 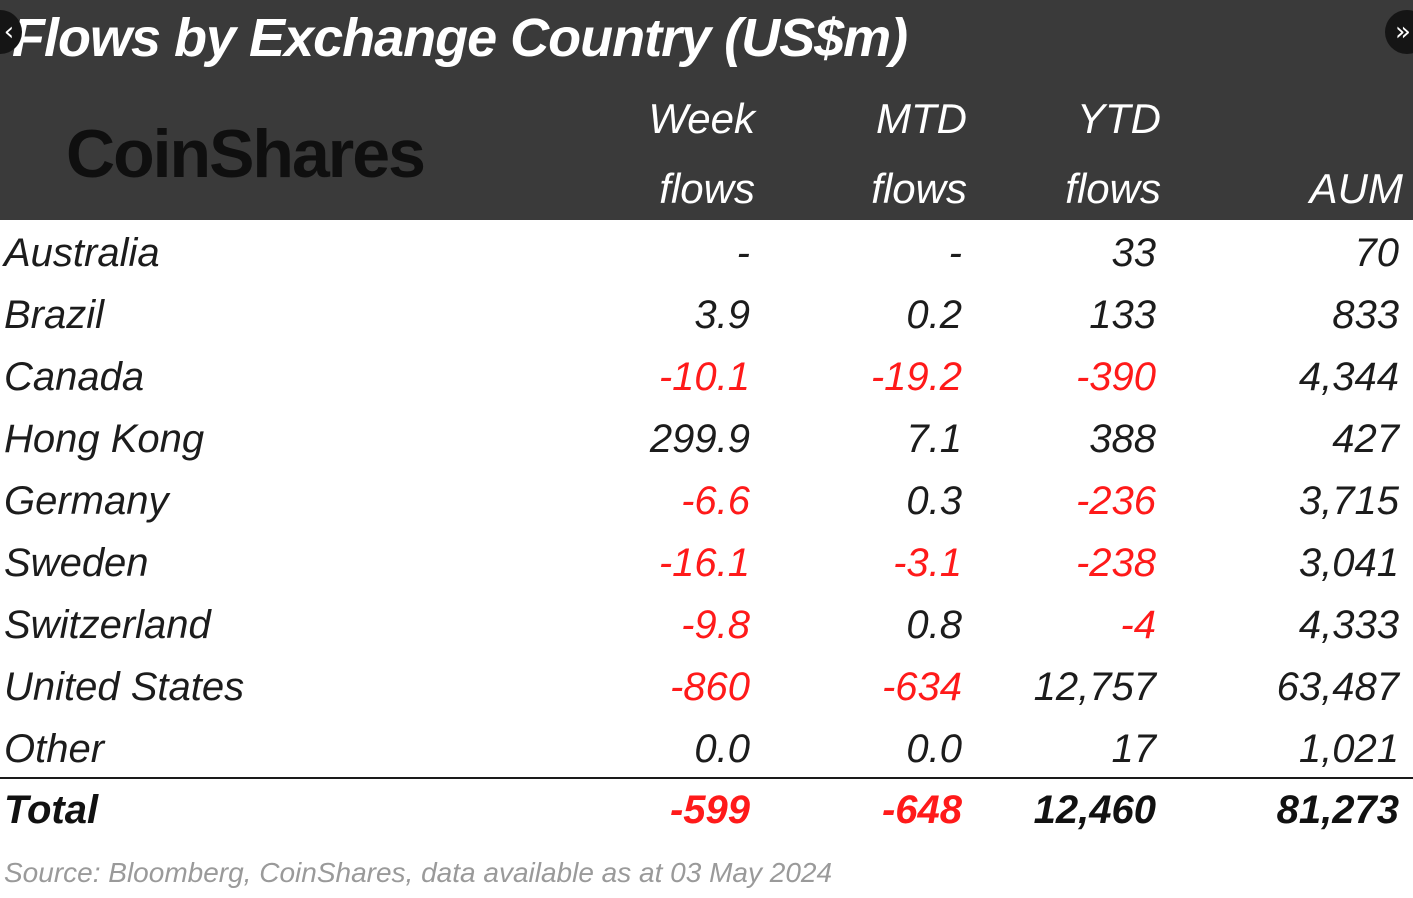 What do you see at coordinates (927, 563) in the screenshot?
I see `mtd-flows-cell: -3.1` at bounding box center [927, 563].